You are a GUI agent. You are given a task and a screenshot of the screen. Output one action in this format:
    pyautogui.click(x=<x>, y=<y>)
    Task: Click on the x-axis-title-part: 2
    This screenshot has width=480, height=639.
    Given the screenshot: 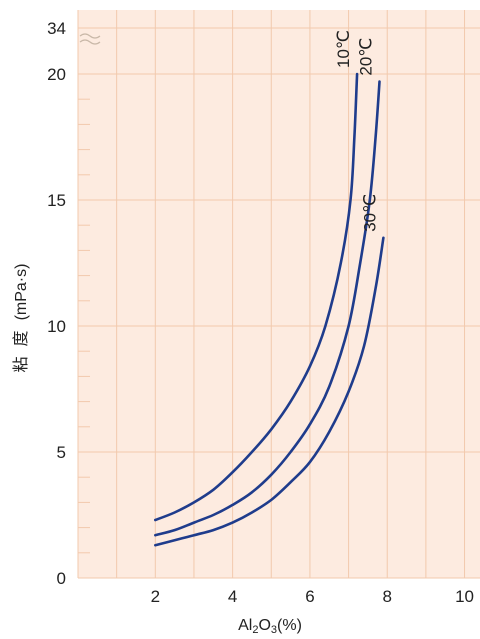 What is the action you would take?
    pyautogui.click(x=255, y=630)
    